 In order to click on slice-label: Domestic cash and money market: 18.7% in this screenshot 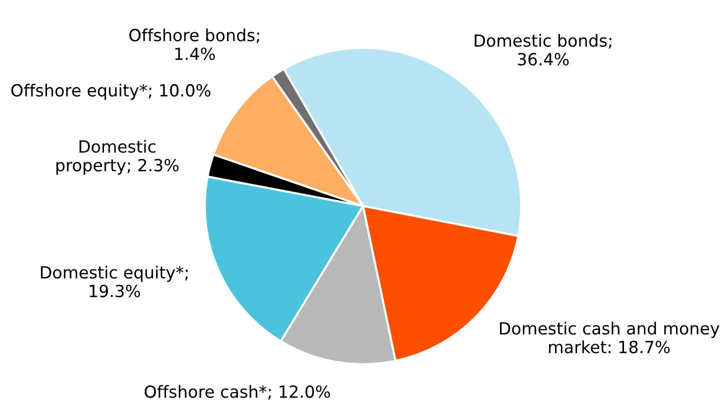, I will do `click(610, 338)`.